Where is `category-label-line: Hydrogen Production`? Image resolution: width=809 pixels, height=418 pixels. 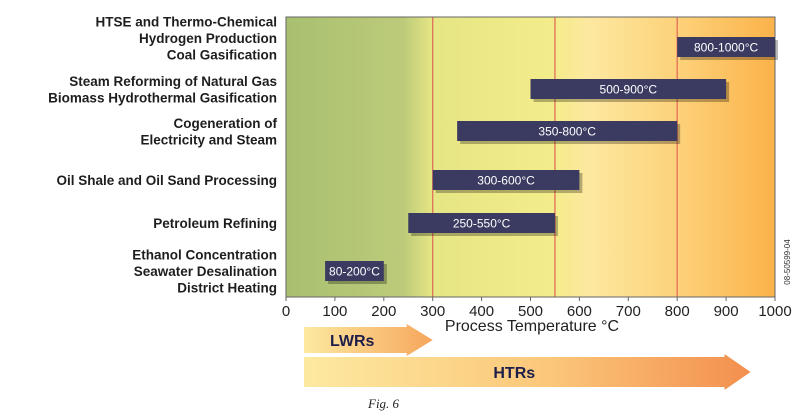 category-label-line: Hydrogen Production is located at coordinates (208, 38).